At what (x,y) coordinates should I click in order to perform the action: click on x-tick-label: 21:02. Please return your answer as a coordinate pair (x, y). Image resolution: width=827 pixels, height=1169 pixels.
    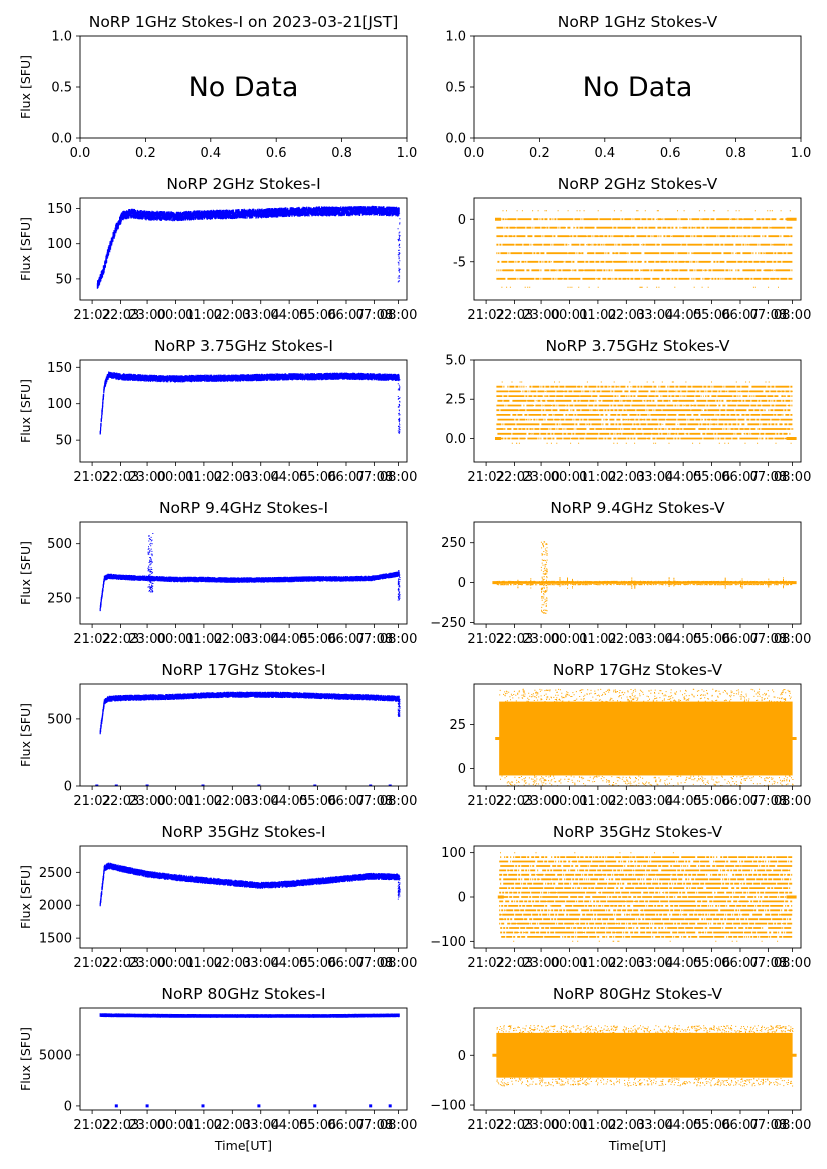
    Looking at the image, I should click on (91, 639).